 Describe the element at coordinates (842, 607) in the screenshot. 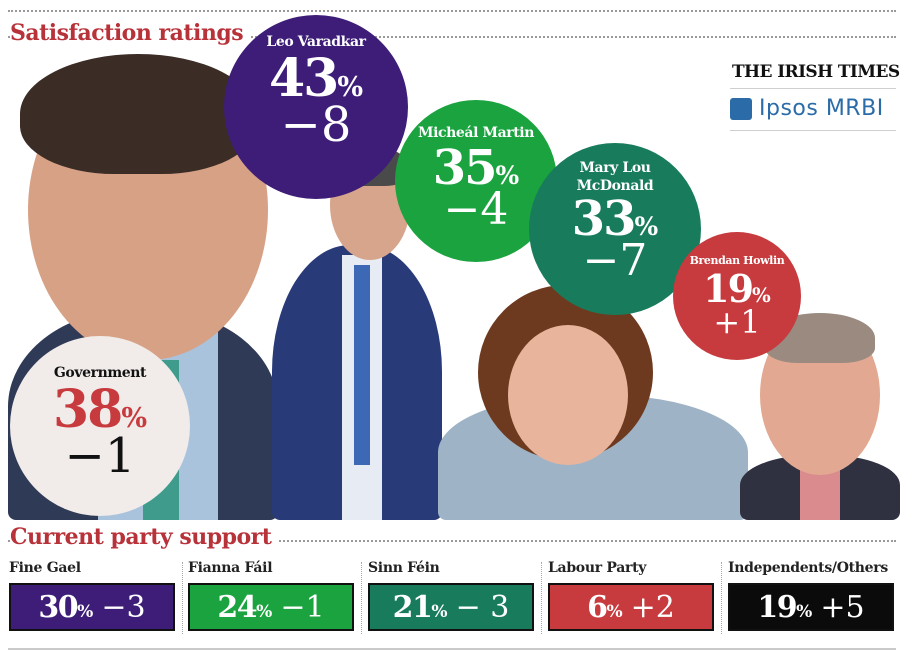

I see `party-change: +5` at that location.